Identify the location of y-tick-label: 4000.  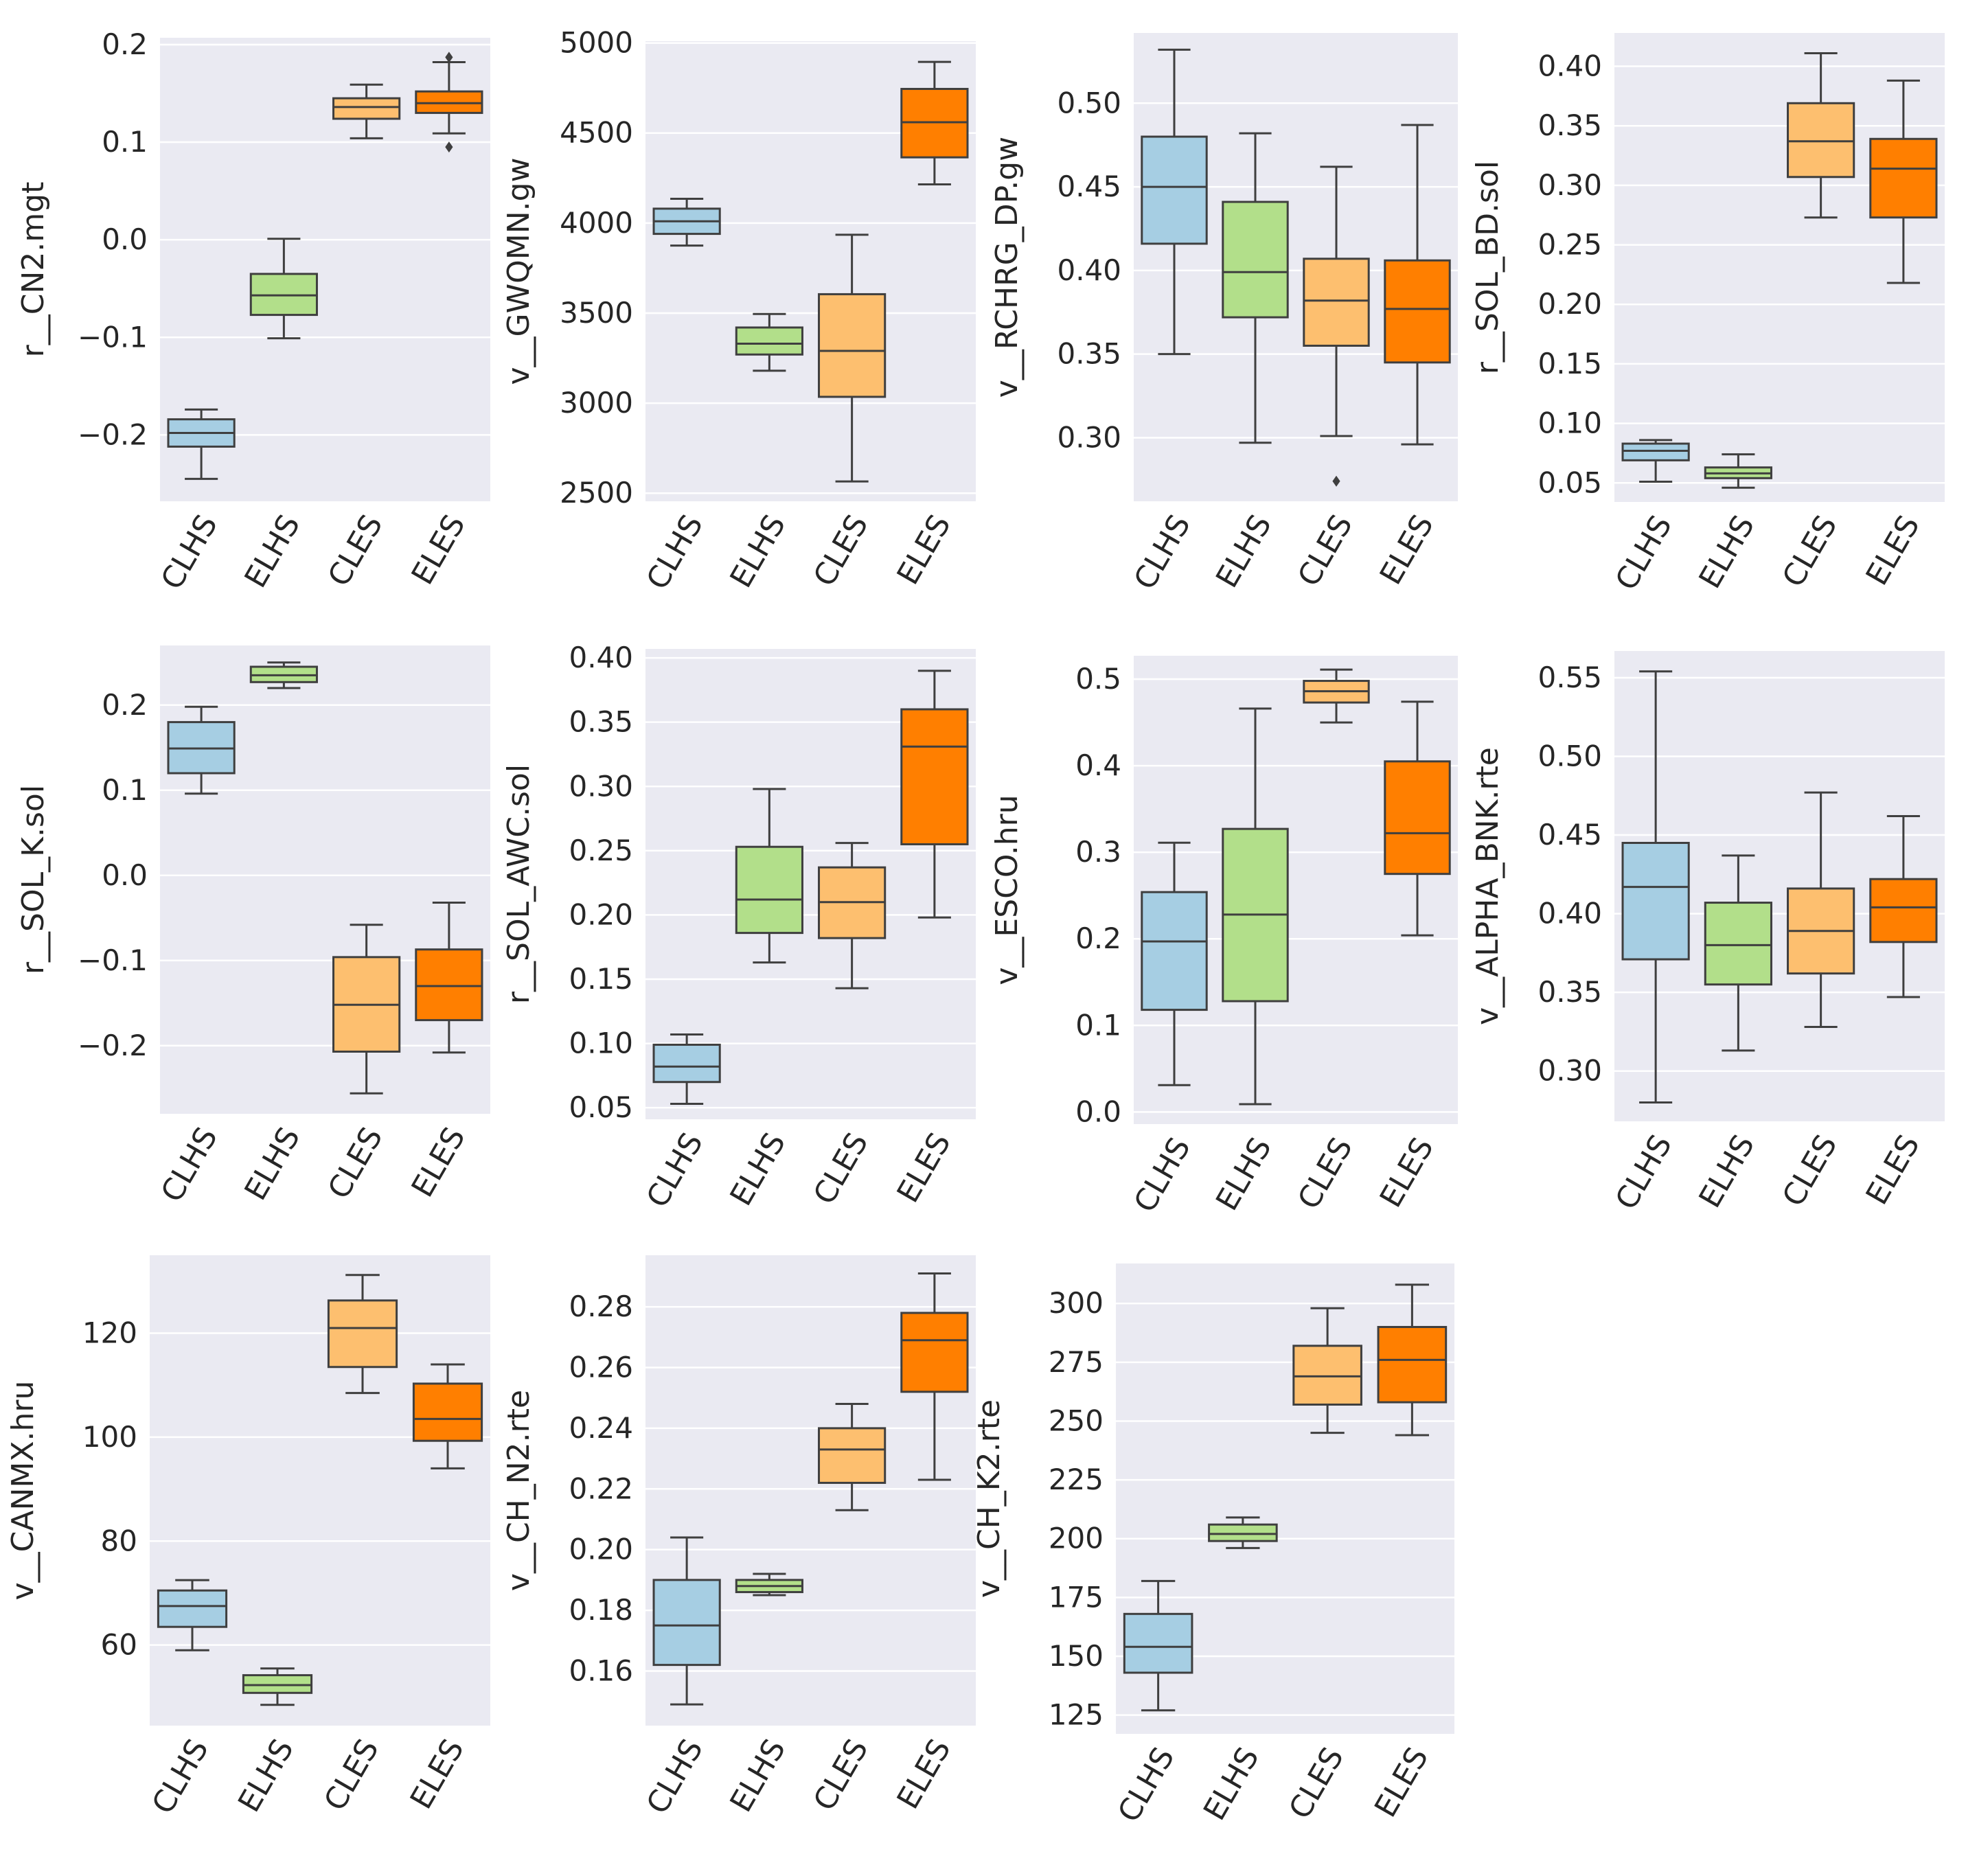
(596, 223).